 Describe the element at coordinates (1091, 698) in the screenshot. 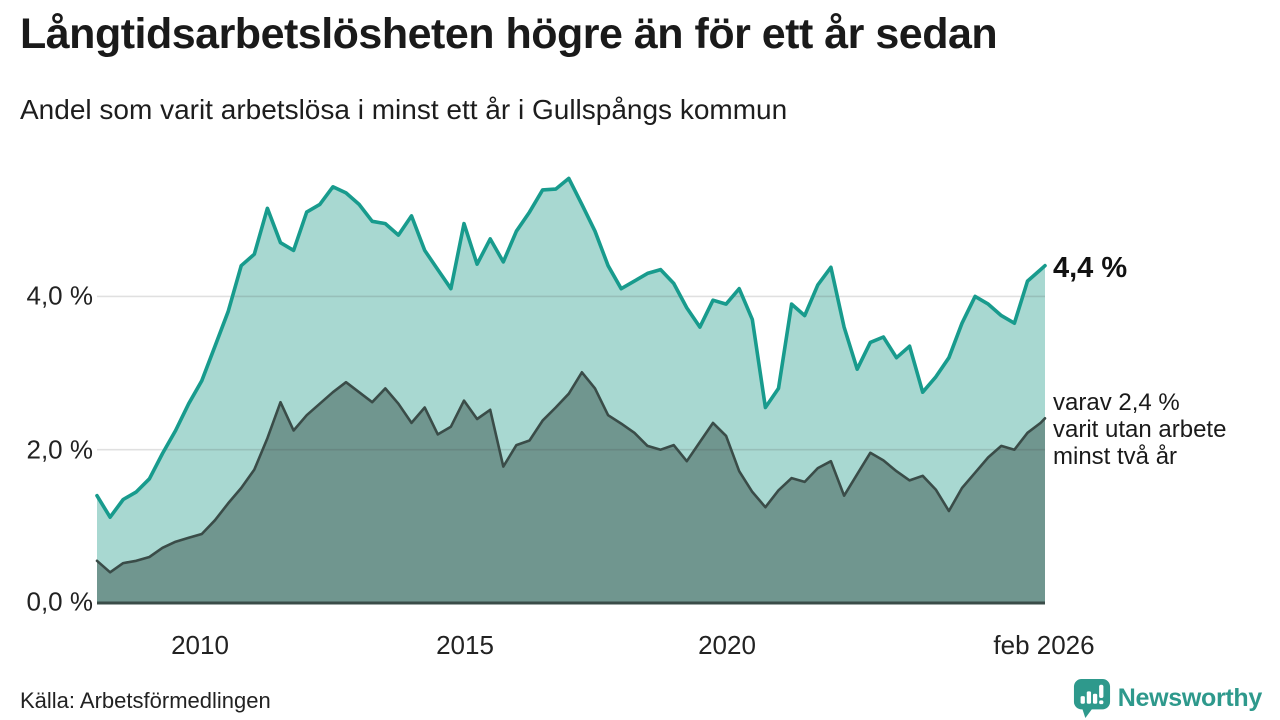

I see `newsworthy-icon` at that location.